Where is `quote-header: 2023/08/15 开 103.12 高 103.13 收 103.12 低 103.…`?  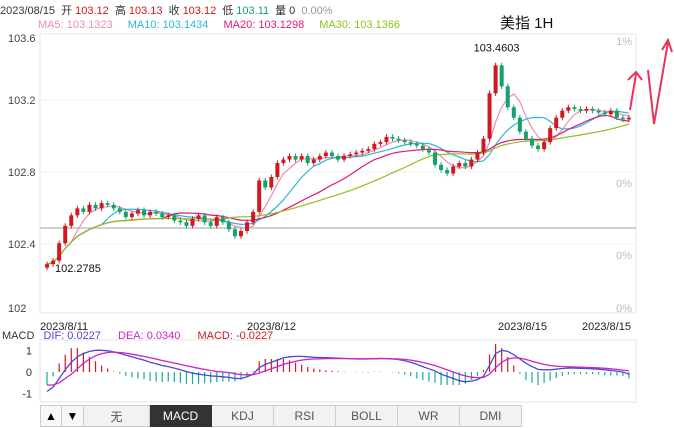 quote-header: 2023/08/15 开 103.12 高 103.13 收 103.12 低 103.… is located at coordinates (168, 10).